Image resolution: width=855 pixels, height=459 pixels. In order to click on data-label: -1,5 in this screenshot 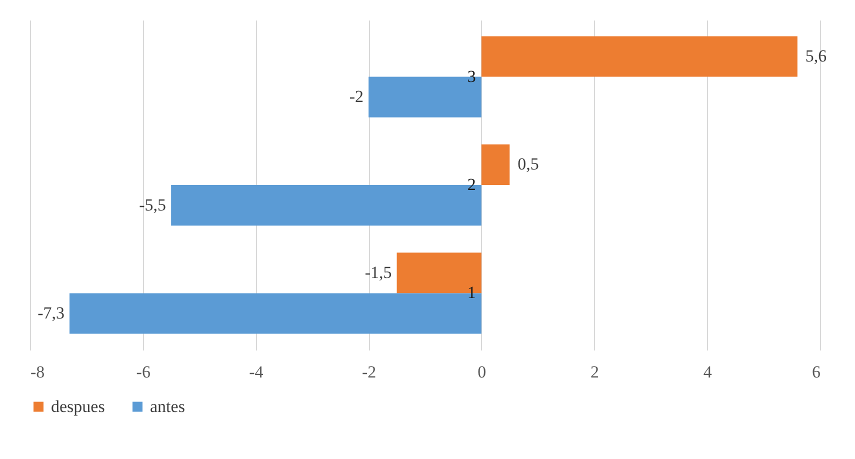, I will do `click(378, 272)`.